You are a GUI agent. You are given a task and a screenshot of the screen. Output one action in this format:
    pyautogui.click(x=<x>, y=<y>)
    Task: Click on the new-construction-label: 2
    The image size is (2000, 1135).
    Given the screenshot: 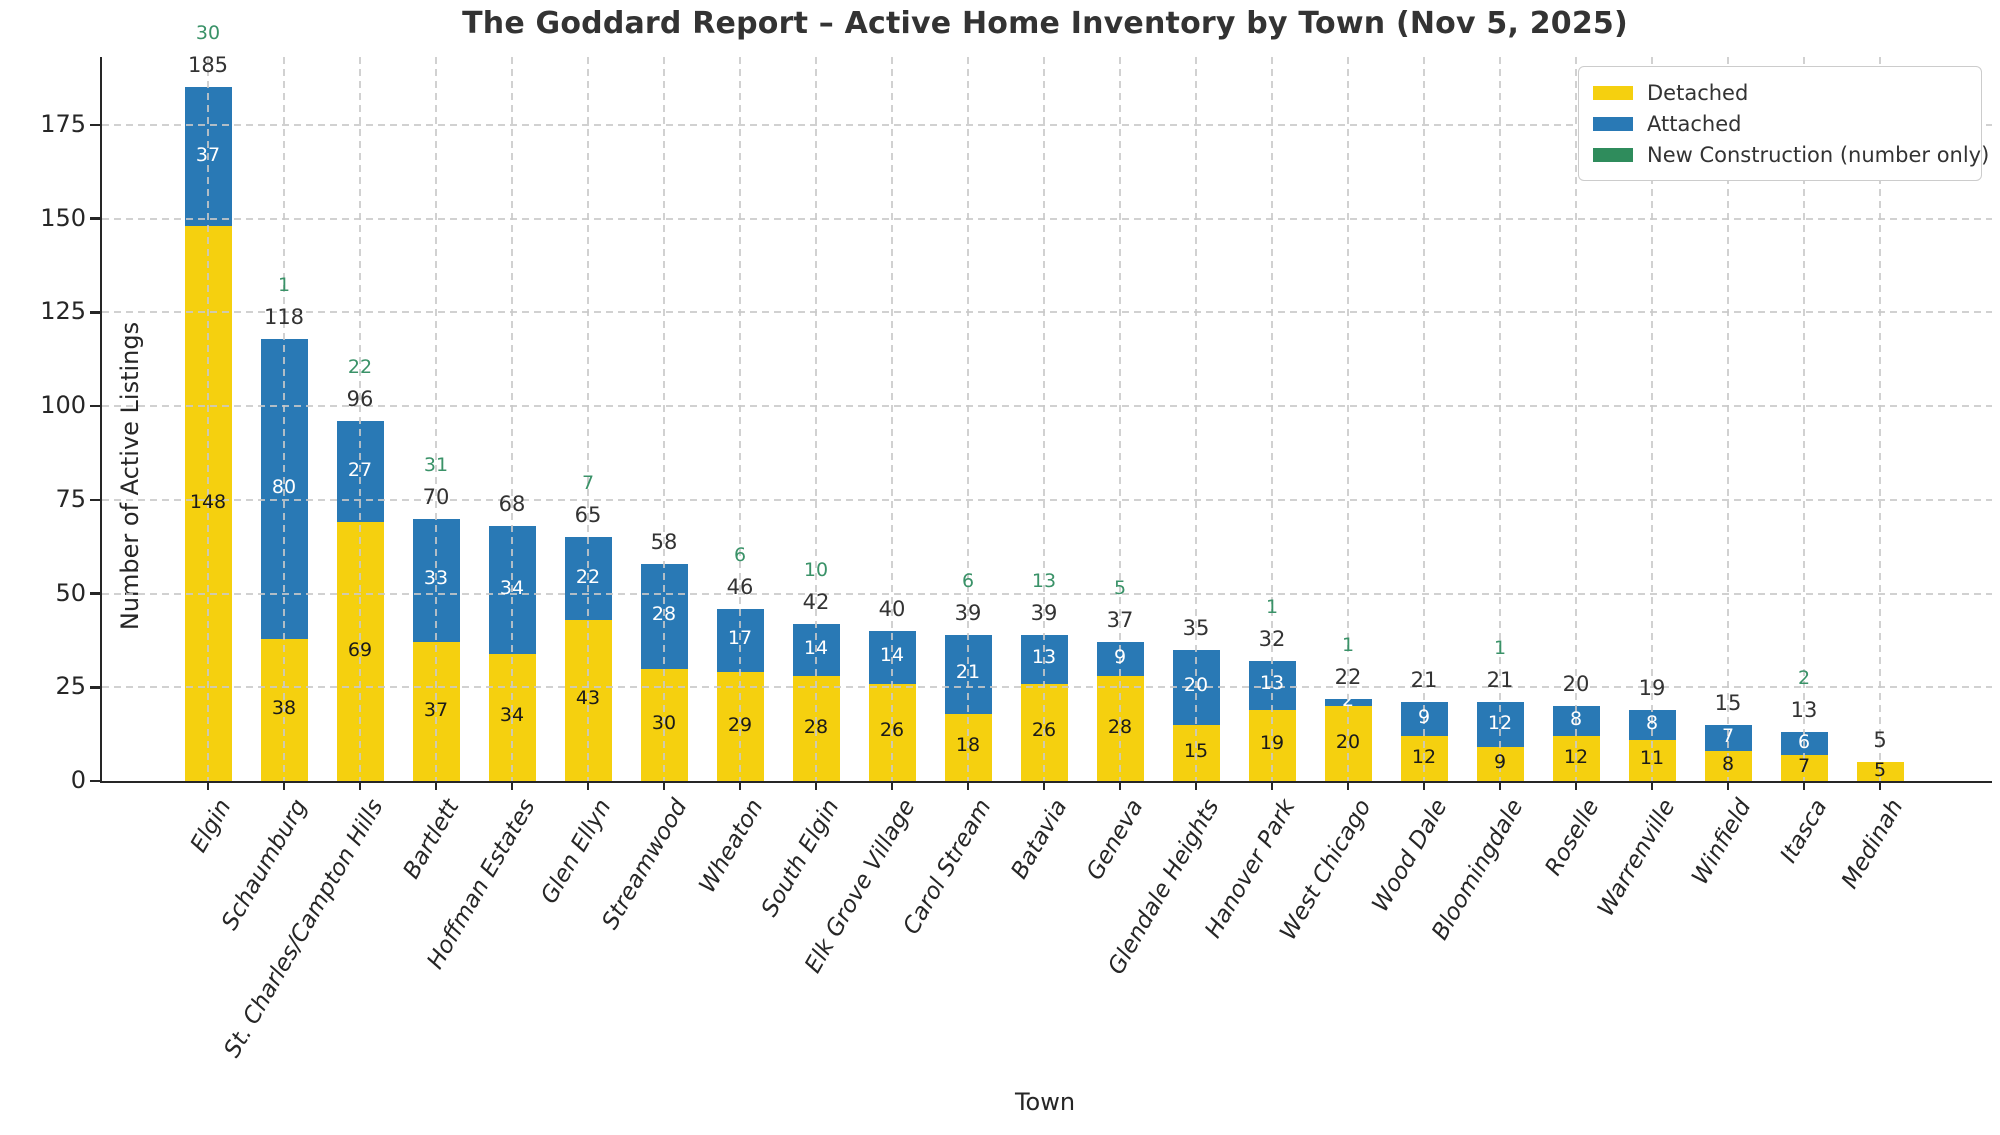 What is the action you would take?
    pyautogui.click(x=1804, y=678)
    